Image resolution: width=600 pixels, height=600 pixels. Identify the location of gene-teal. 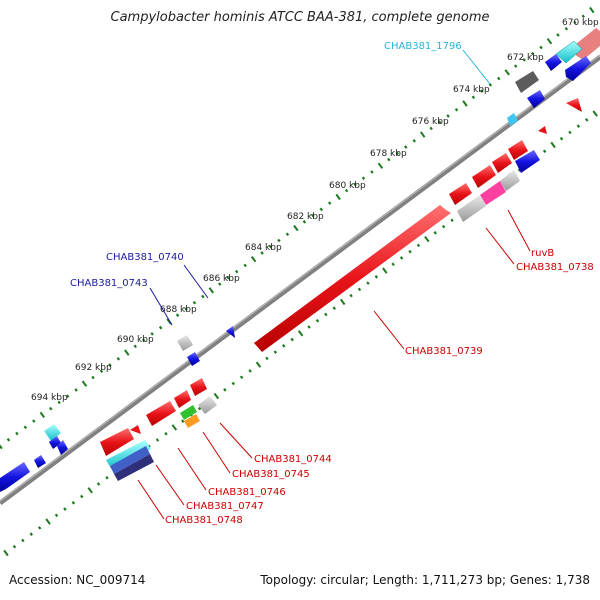
(569, 52).